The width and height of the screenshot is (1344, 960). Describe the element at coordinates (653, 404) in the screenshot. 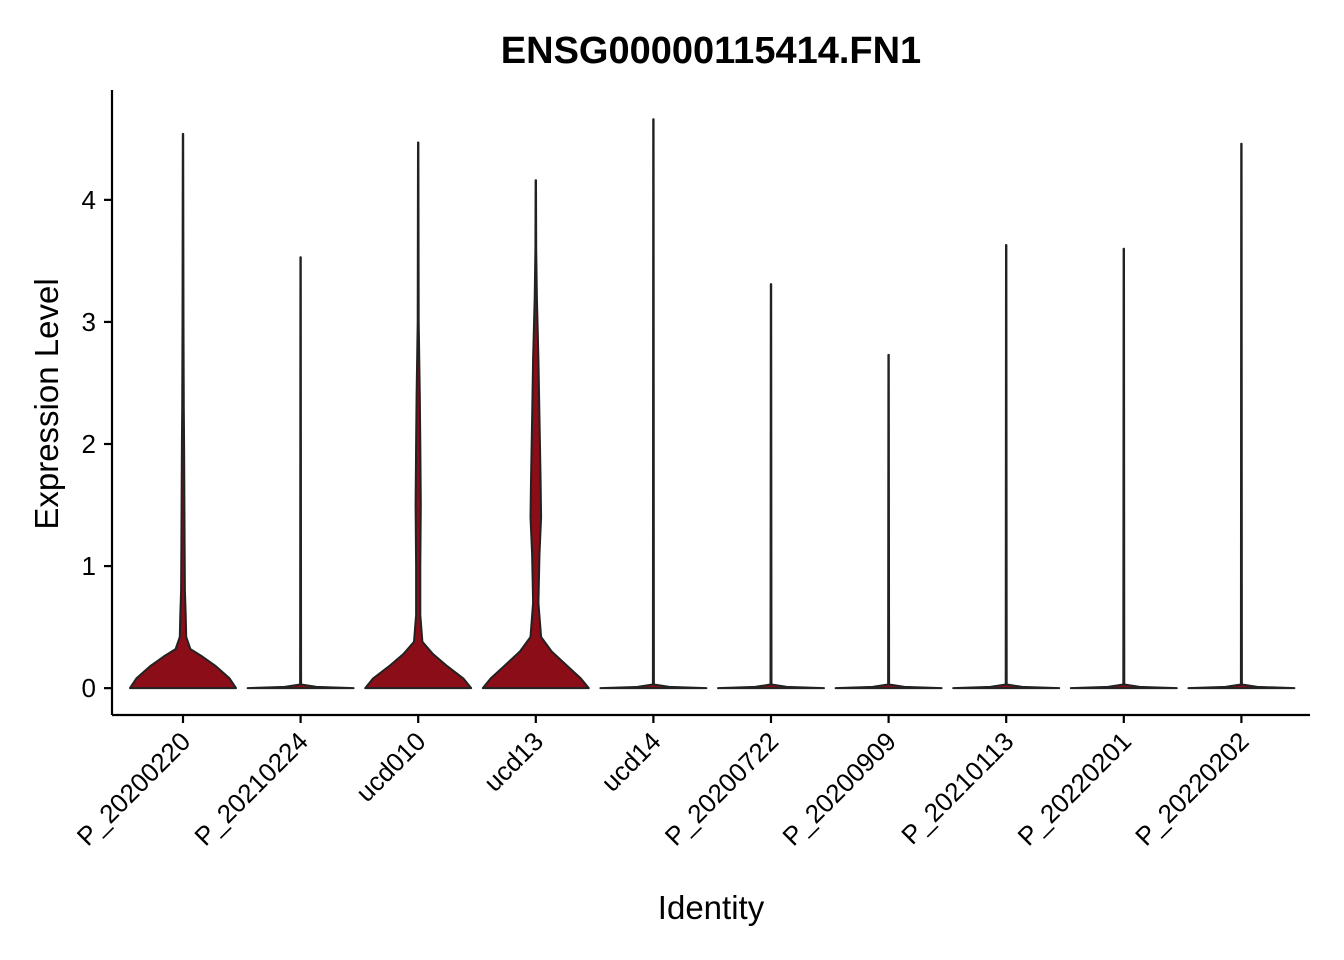

I see `violin-ucd14` at that location.